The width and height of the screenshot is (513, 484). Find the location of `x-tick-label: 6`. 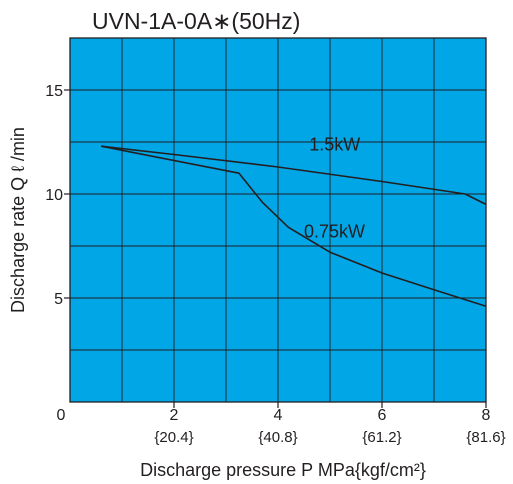

x-tick-label: 6 is located at coordinates (382, 415).